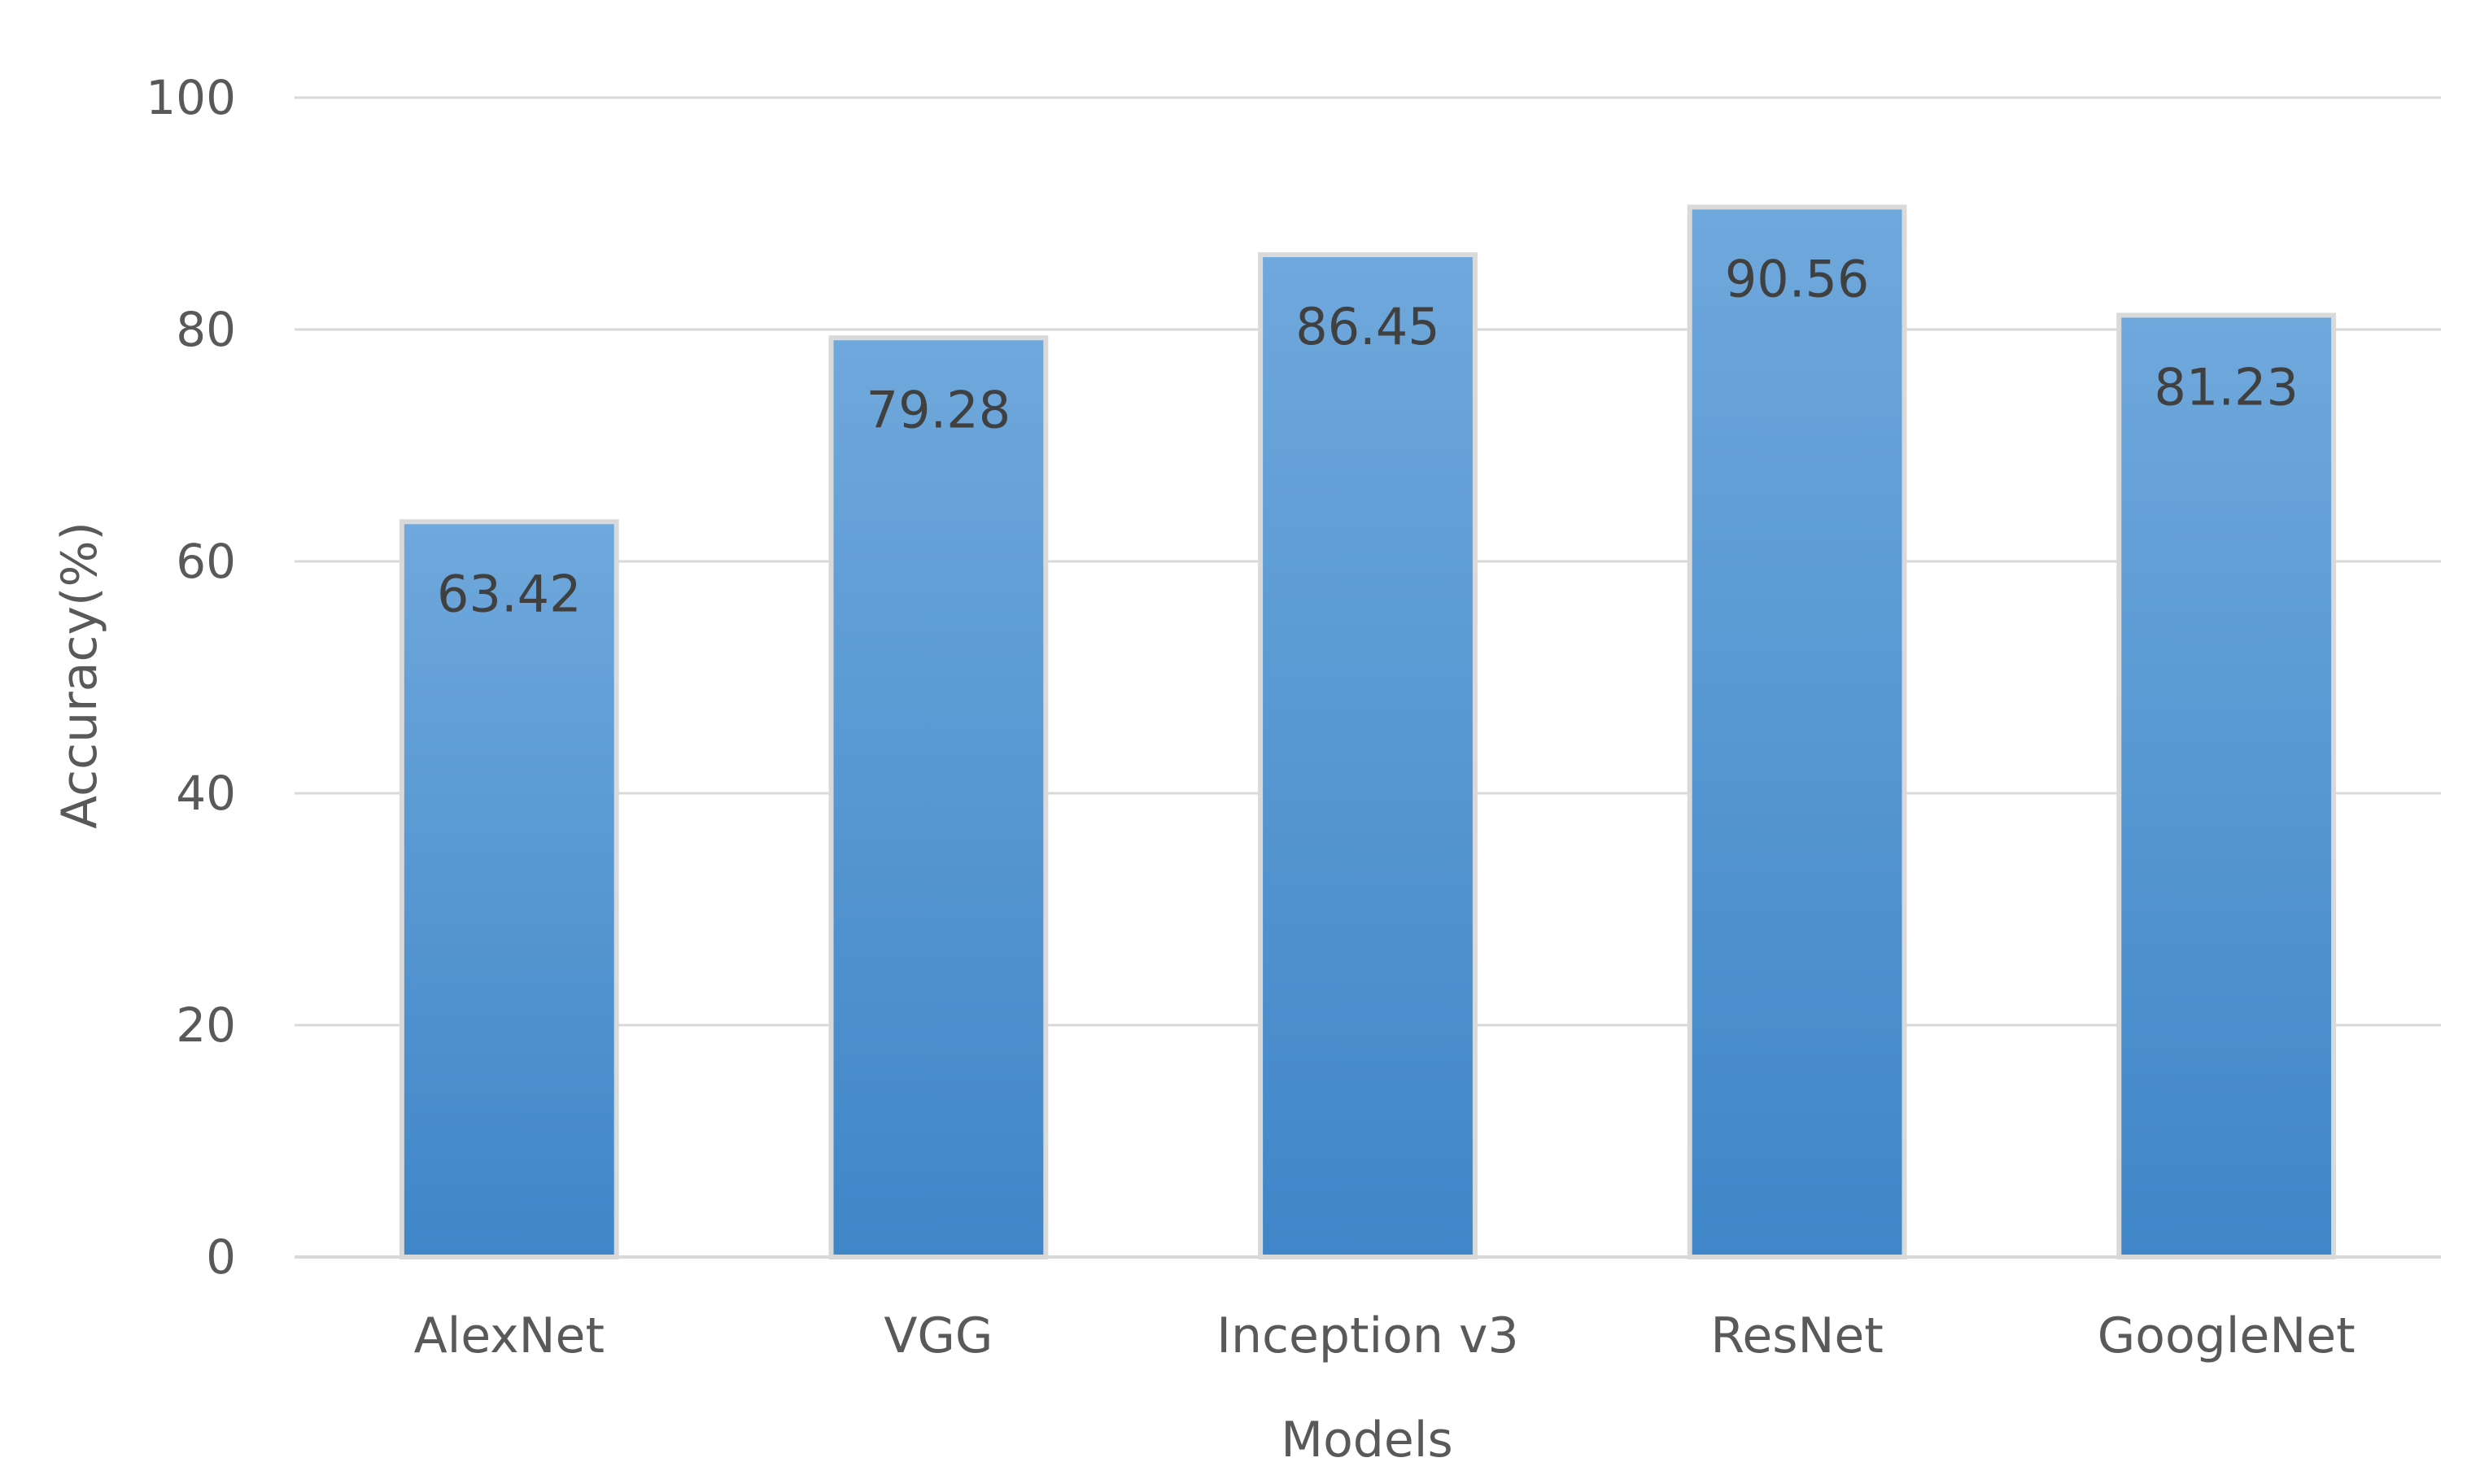  Describe the element at coordinates (206, 794) in the screenshot. I see `y-tick-label: 40` at that location.